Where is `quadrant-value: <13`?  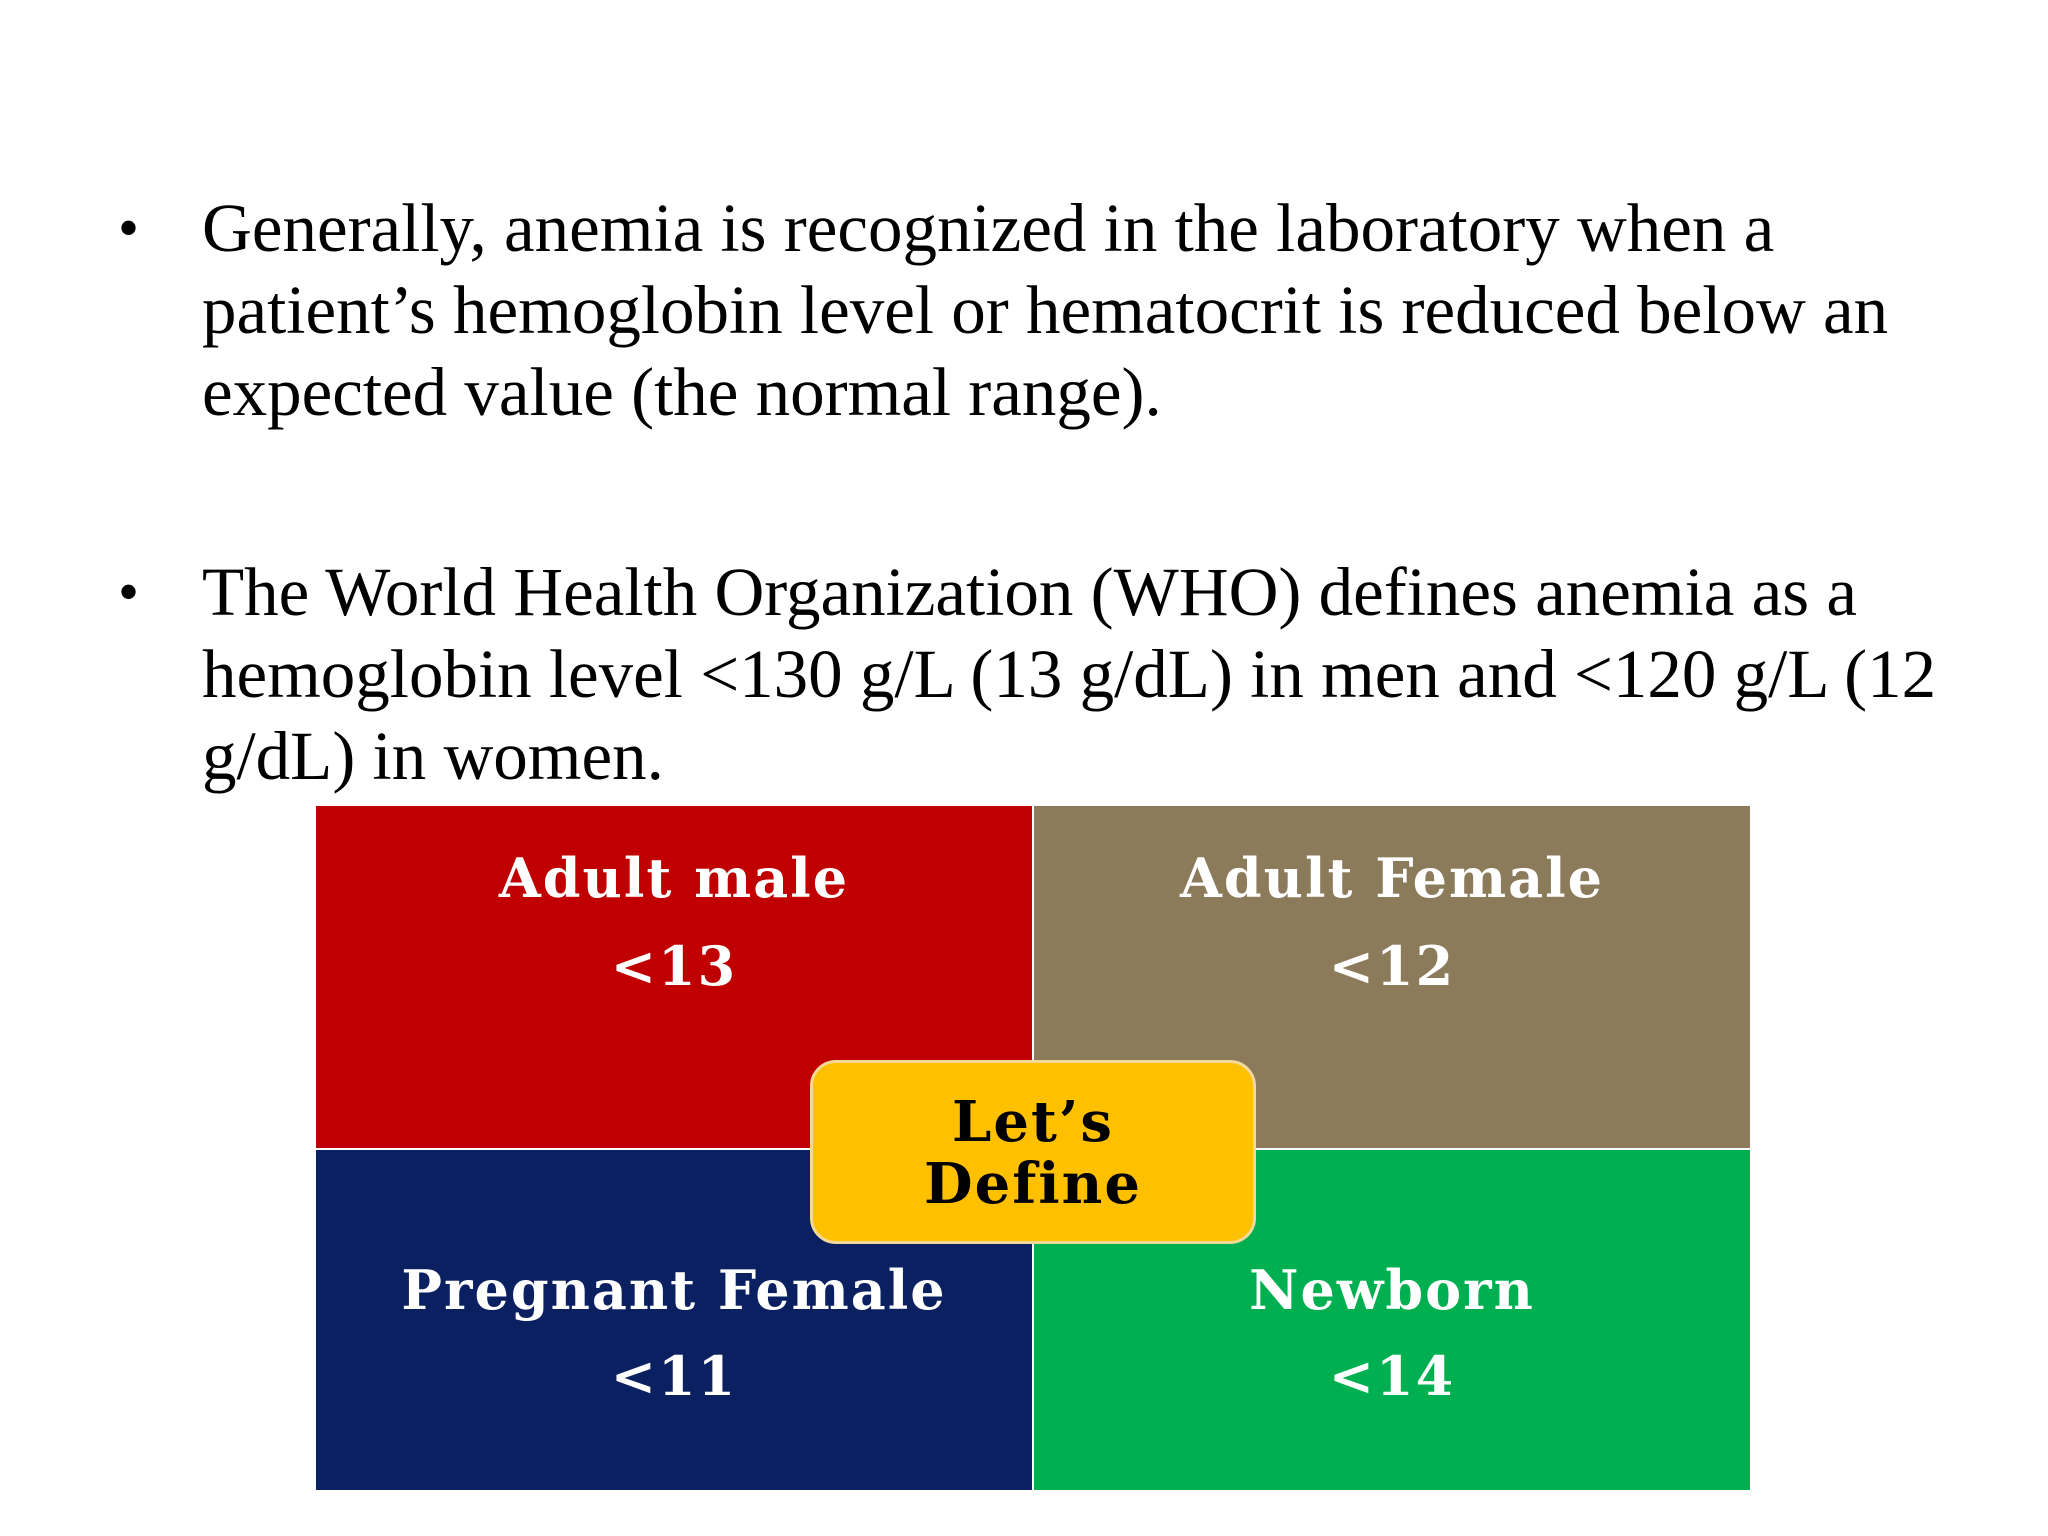
quadrant-value: <13 is located at coordinates (674, 966).